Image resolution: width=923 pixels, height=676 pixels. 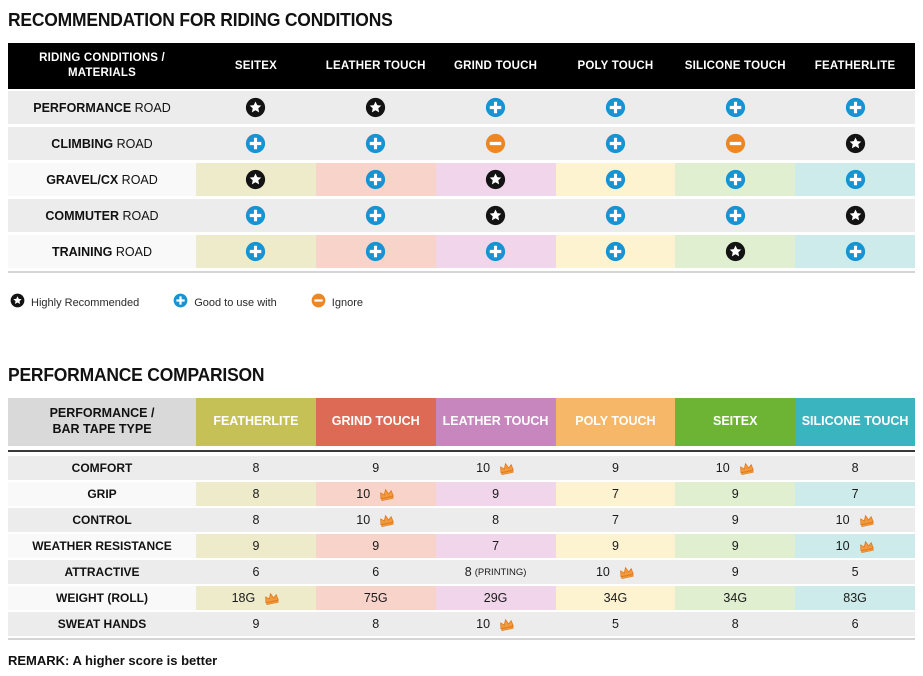 What do you see at coordinates (496, 65) in the screenshot?
I see `riding-column-header: GRIND TOUCH` at bounding box center [496, 65].